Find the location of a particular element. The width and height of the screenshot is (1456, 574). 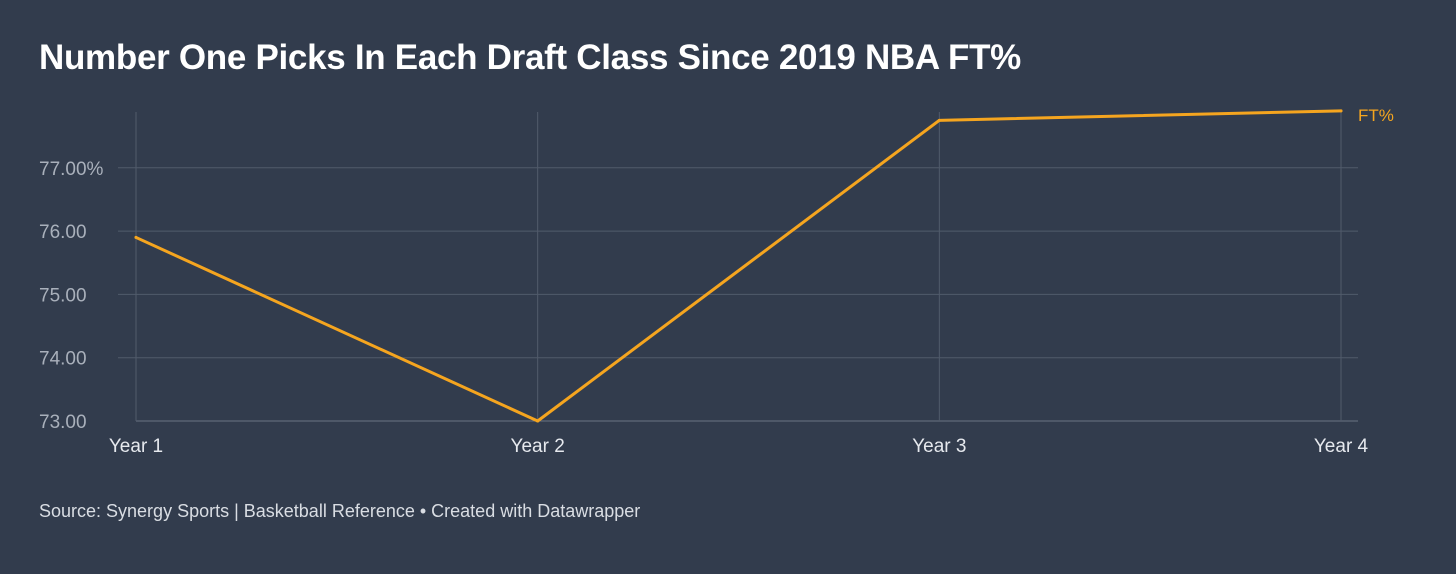

y-tick-label: 73.00 is located at coordinates (63, 422).